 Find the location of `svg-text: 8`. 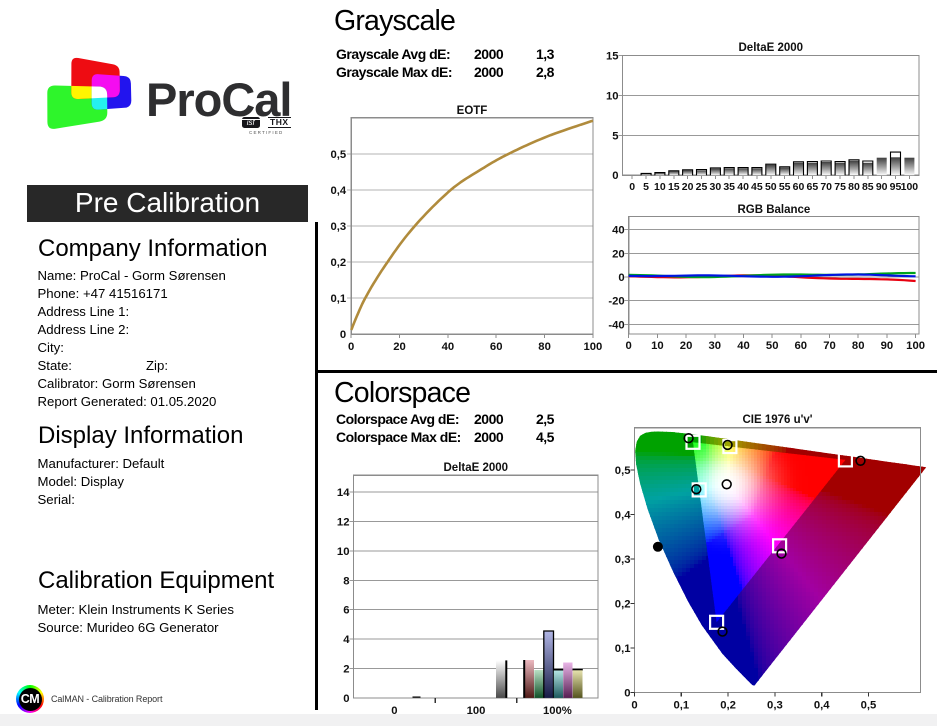

svg-text: 8 is located at coordinates (346, 581).